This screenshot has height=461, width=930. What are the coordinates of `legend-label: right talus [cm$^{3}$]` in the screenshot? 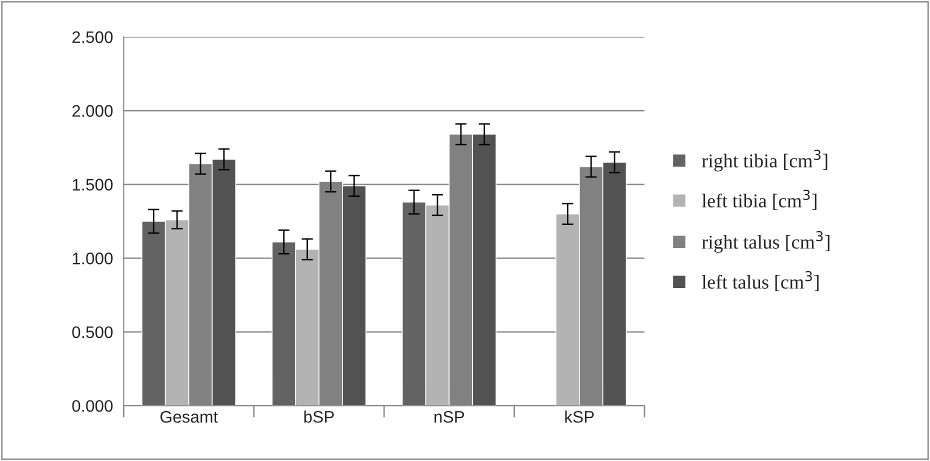 It's located at (766, 242).